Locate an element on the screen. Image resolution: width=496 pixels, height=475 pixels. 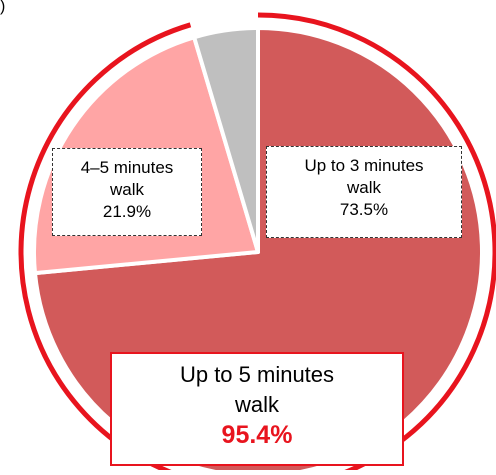
cumulative-label-line1: Up to 5 minutes is located at coordinates (257, 374).